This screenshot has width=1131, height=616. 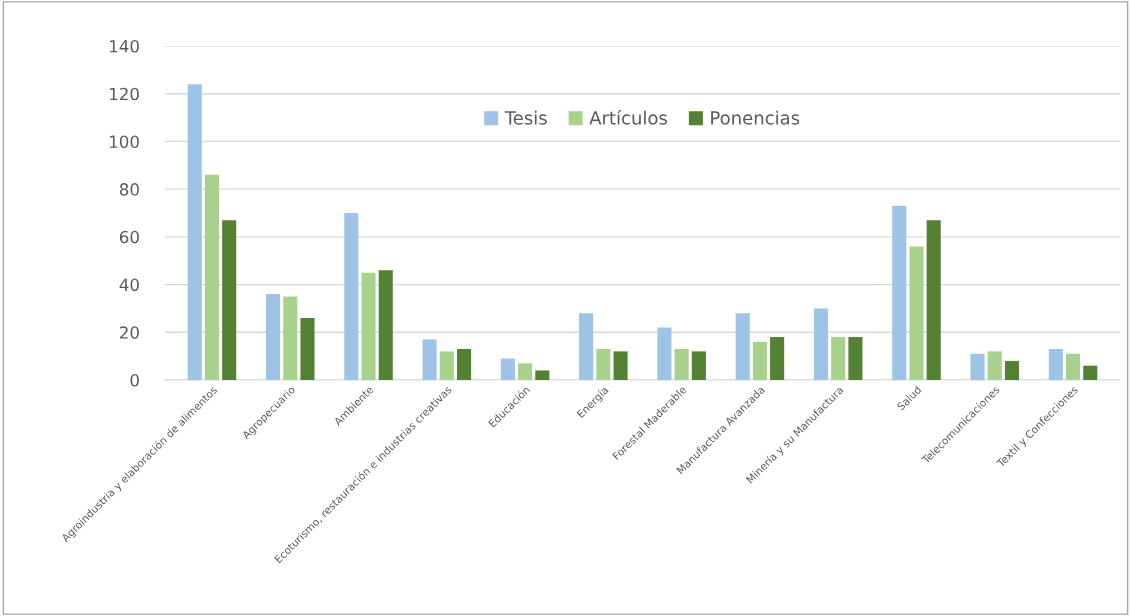 I want to click on y-tick-label: 100, so click(x=124, y=141).